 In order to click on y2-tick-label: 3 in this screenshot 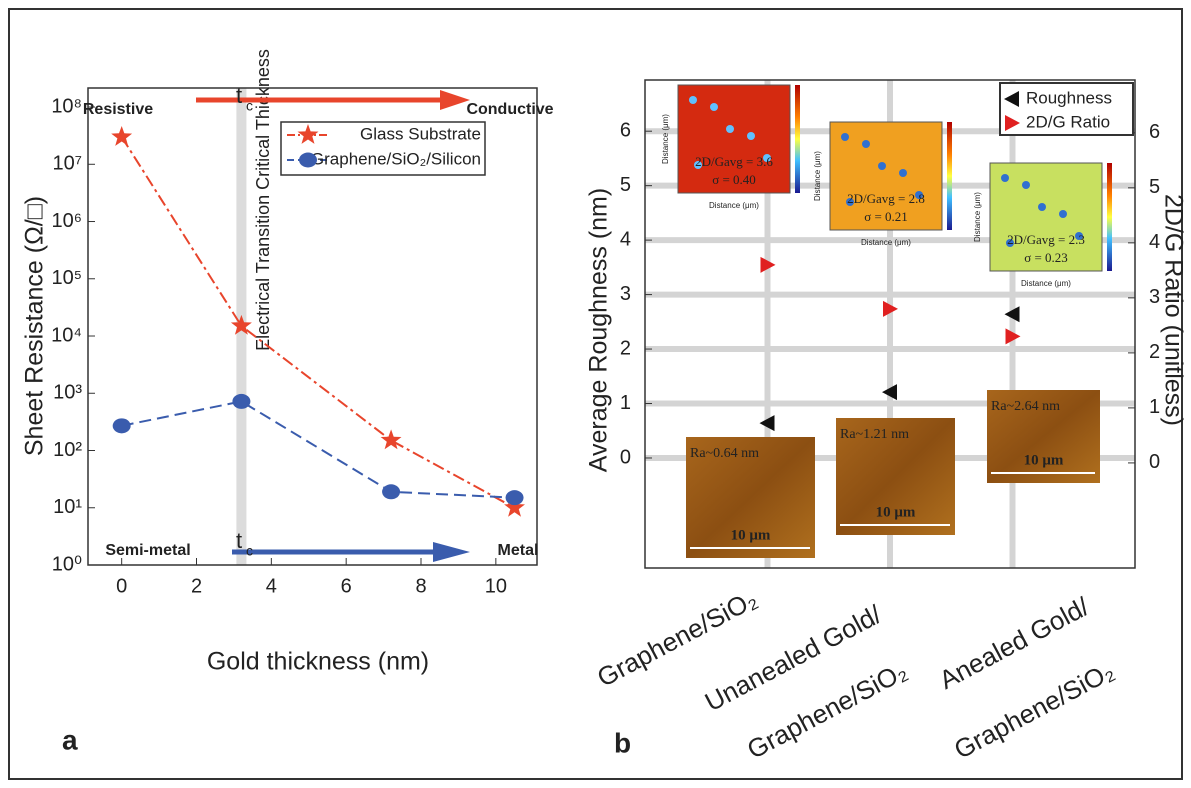, I will do `click(1154, 297)`.